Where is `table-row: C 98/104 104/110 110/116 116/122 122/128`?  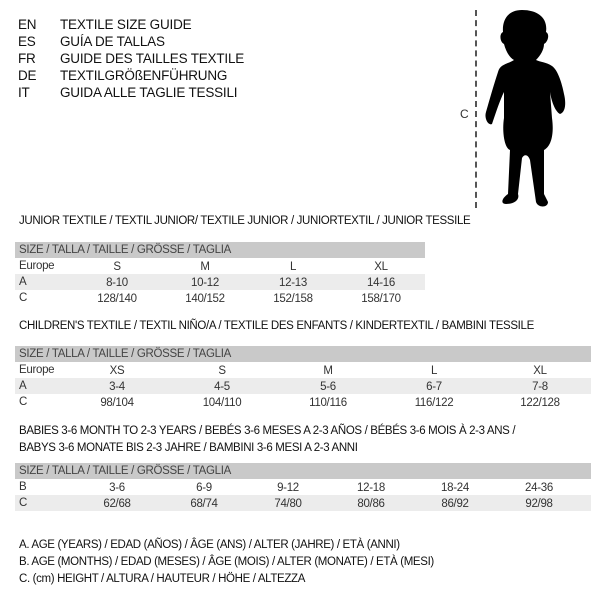 table-row: C 98/104 104/110 110/116 116/122 122/128 is located at coordinates (303, 402).